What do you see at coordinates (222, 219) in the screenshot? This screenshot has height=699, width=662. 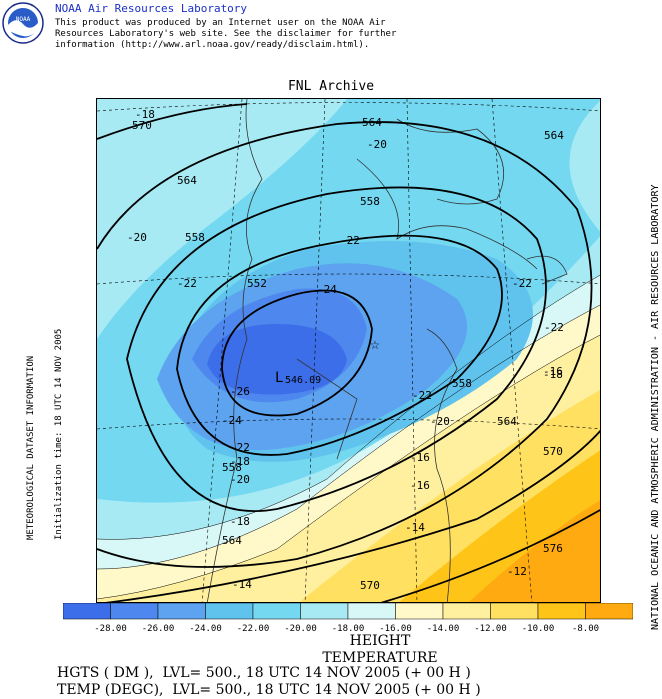 I see `temp-band` at bounding box center [222, 219].